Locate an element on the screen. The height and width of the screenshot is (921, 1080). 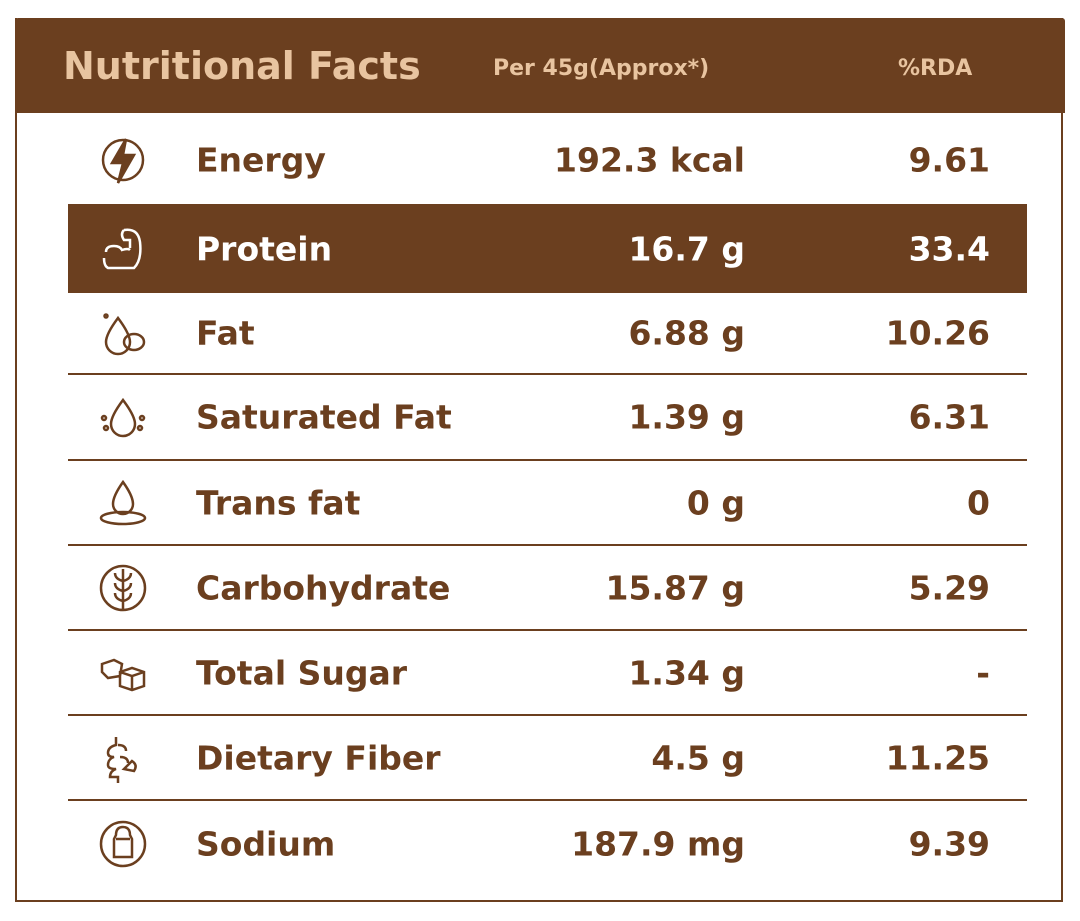
nutrient-value: 1.39 g is located at coordinates (686, 417).